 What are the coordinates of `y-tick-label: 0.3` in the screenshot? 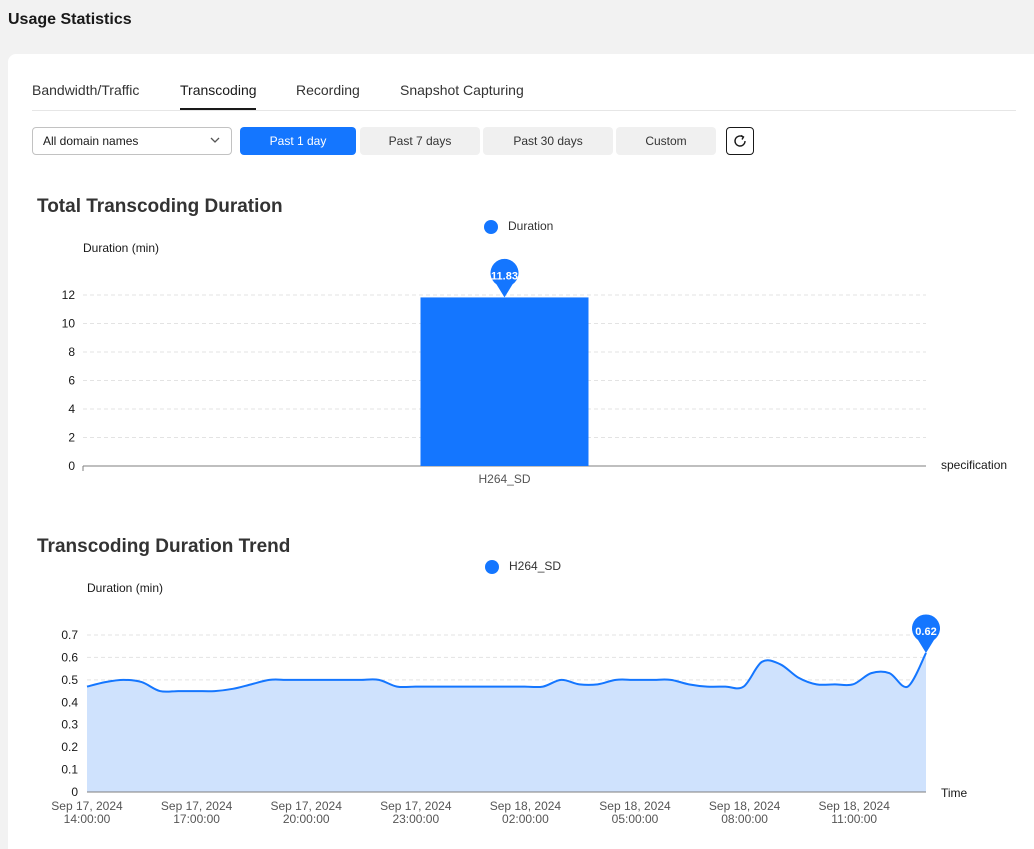 It's located at (69, 725).